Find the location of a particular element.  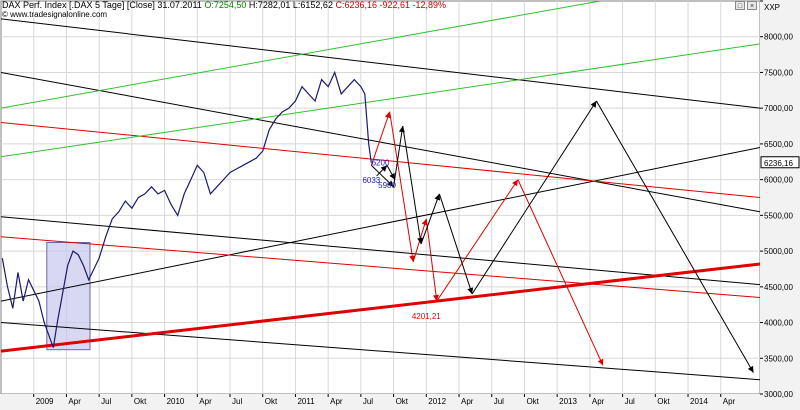

y-tick-label: 8000,00 is located at coordinates (778, 37).